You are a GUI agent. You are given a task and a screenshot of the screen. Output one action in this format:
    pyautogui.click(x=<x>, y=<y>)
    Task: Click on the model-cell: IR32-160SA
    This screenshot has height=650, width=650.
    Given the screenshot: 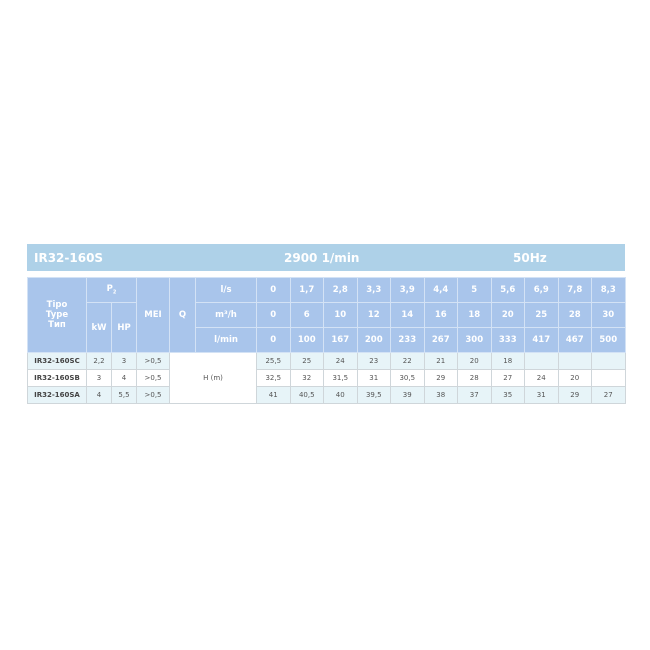 What is the action you would take?
    pyautogui.click(x=57, y=395)
    